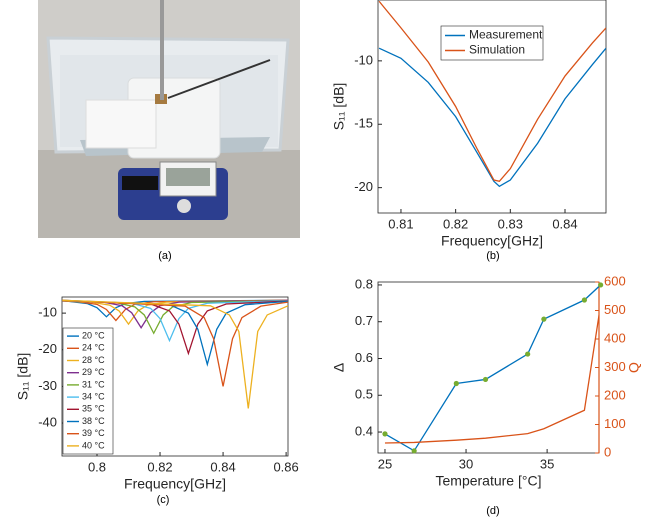 The width and height of the screenshot is (645, 521). I want to click on y-tick-label: -15, so click(363, 123).